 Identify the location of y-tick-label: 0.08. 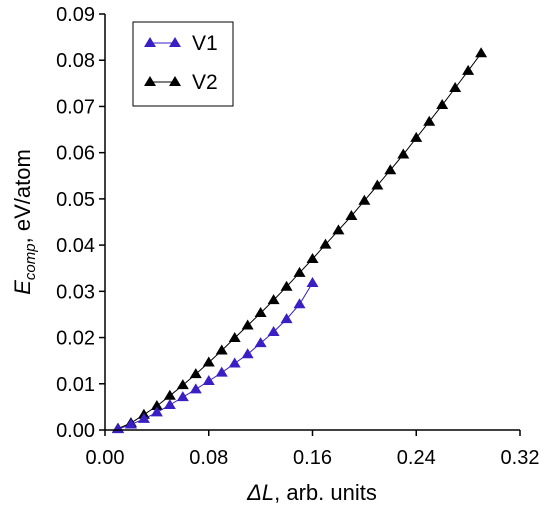
(75, 61).